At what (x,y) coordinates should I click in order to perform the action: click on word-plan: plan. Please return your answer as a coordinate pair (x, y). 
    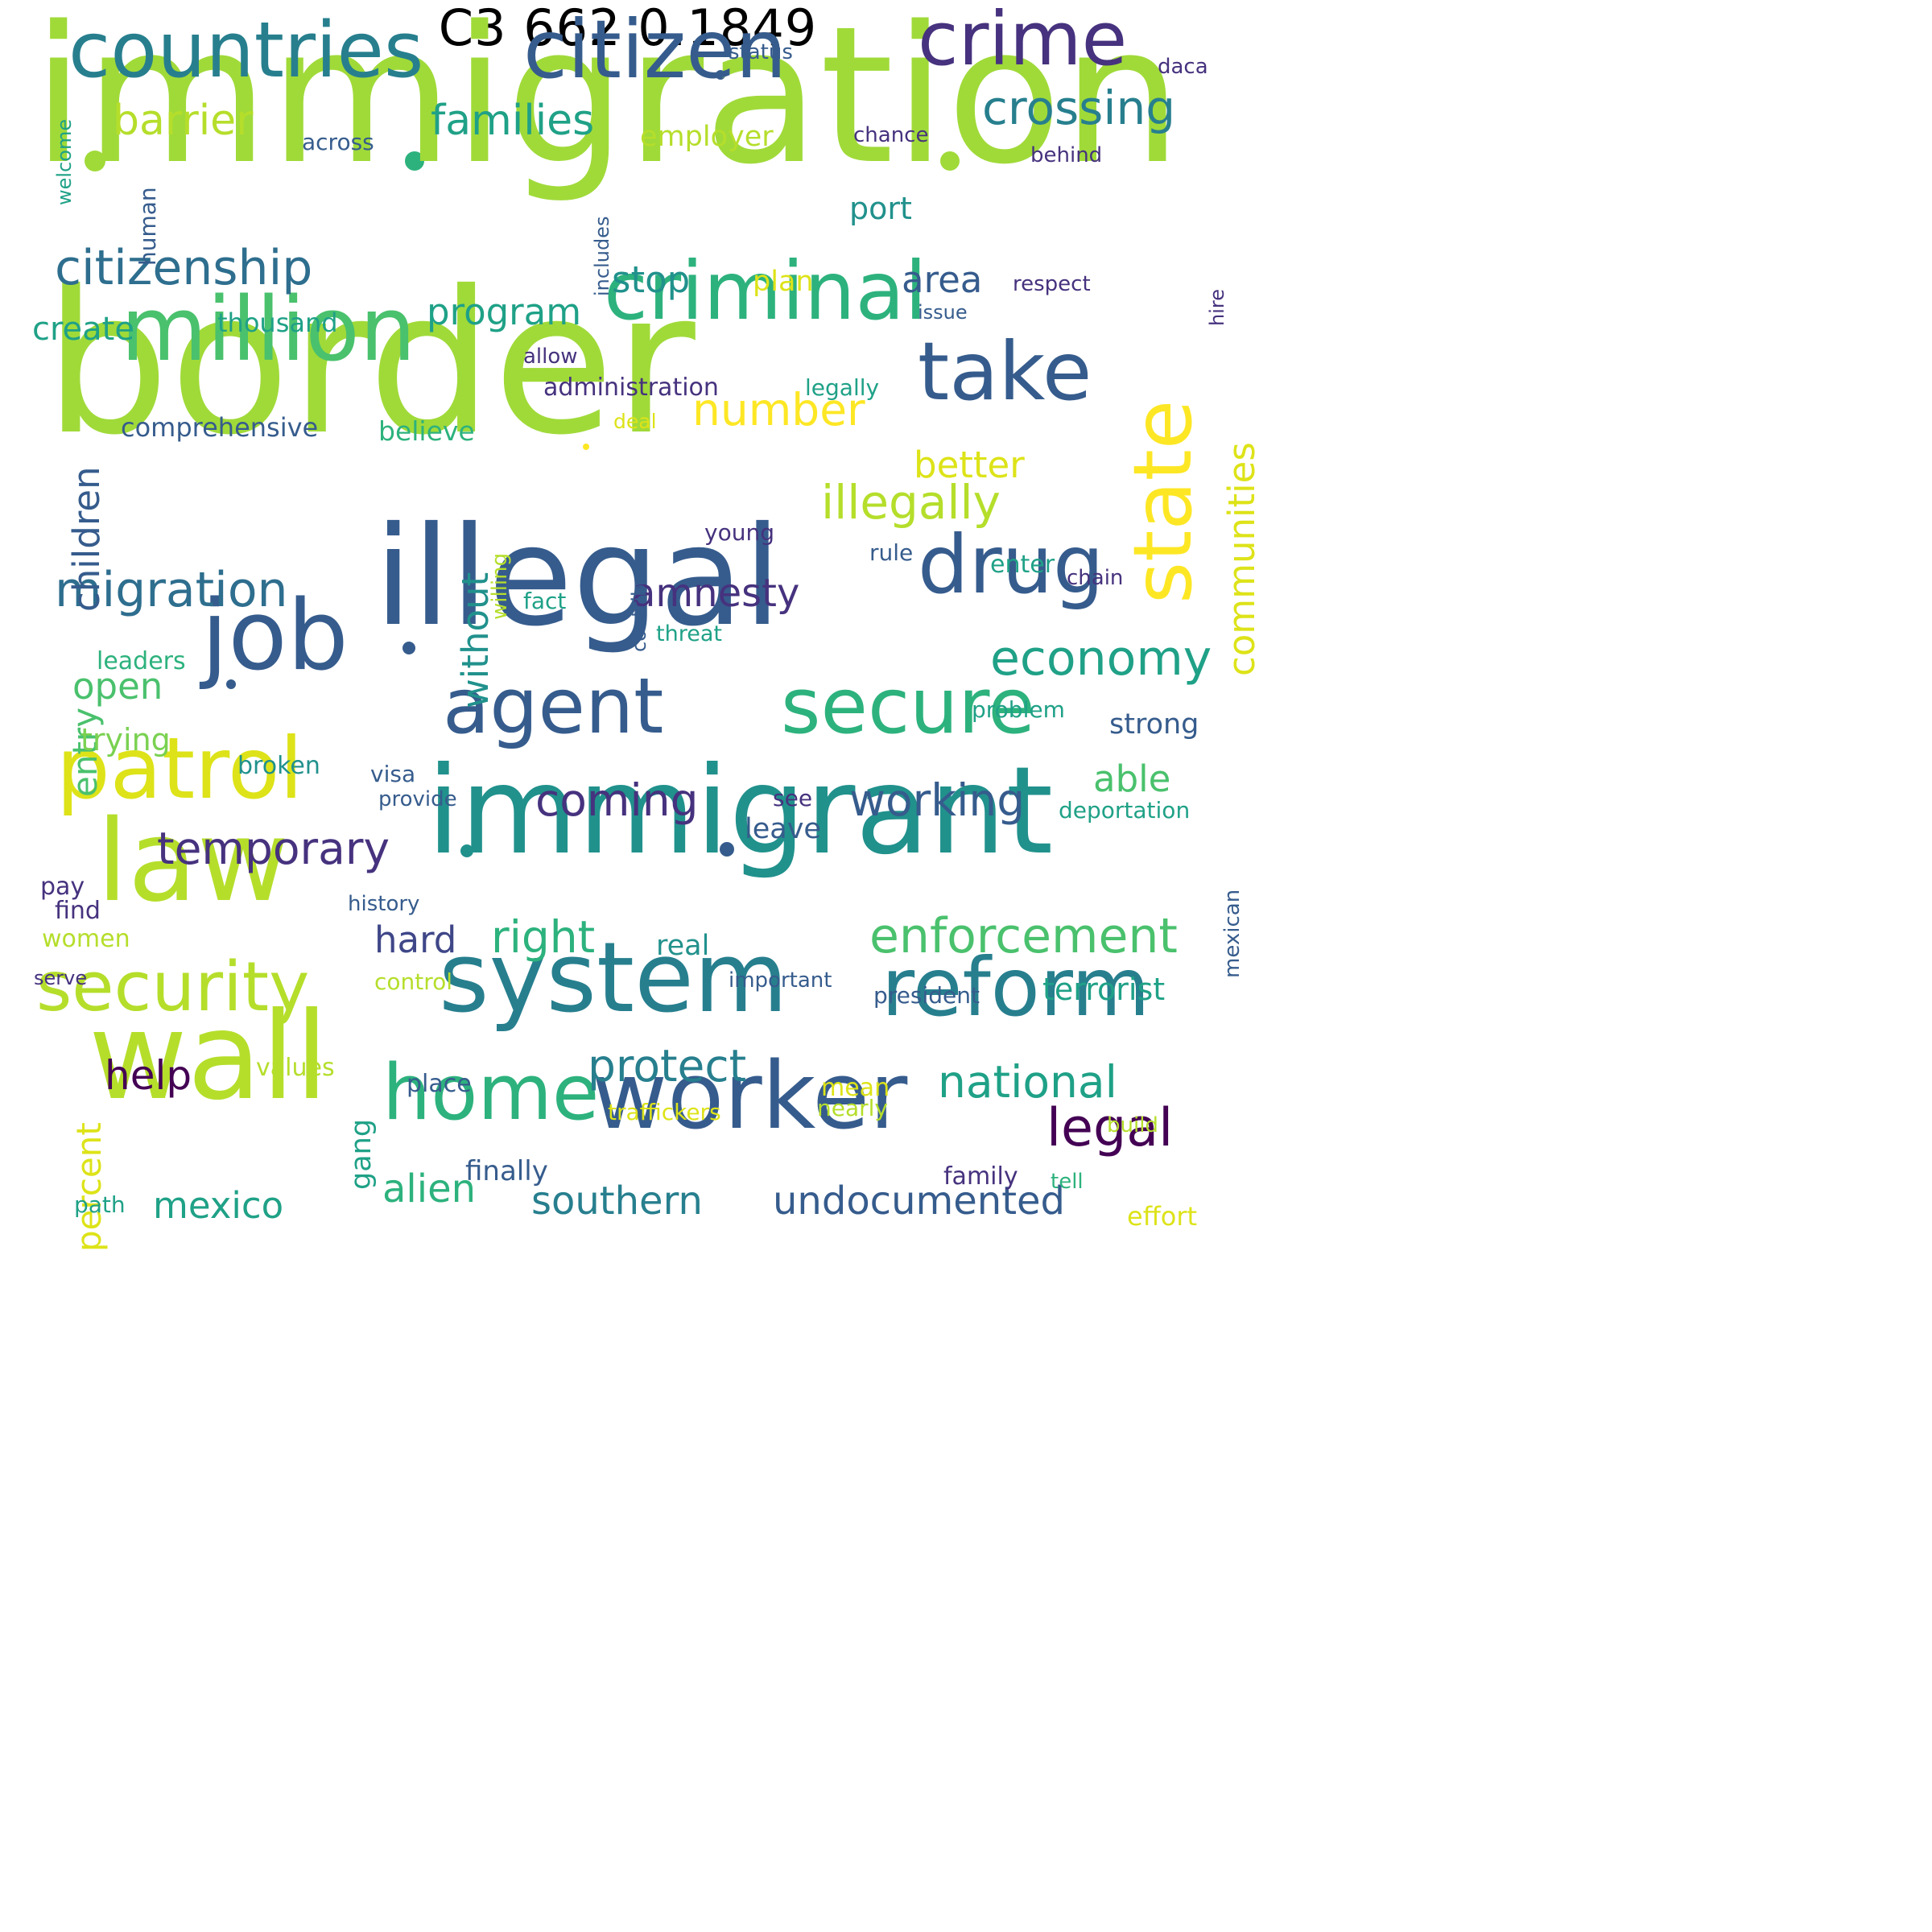
    Looking at the image, I should click on (783, 281).